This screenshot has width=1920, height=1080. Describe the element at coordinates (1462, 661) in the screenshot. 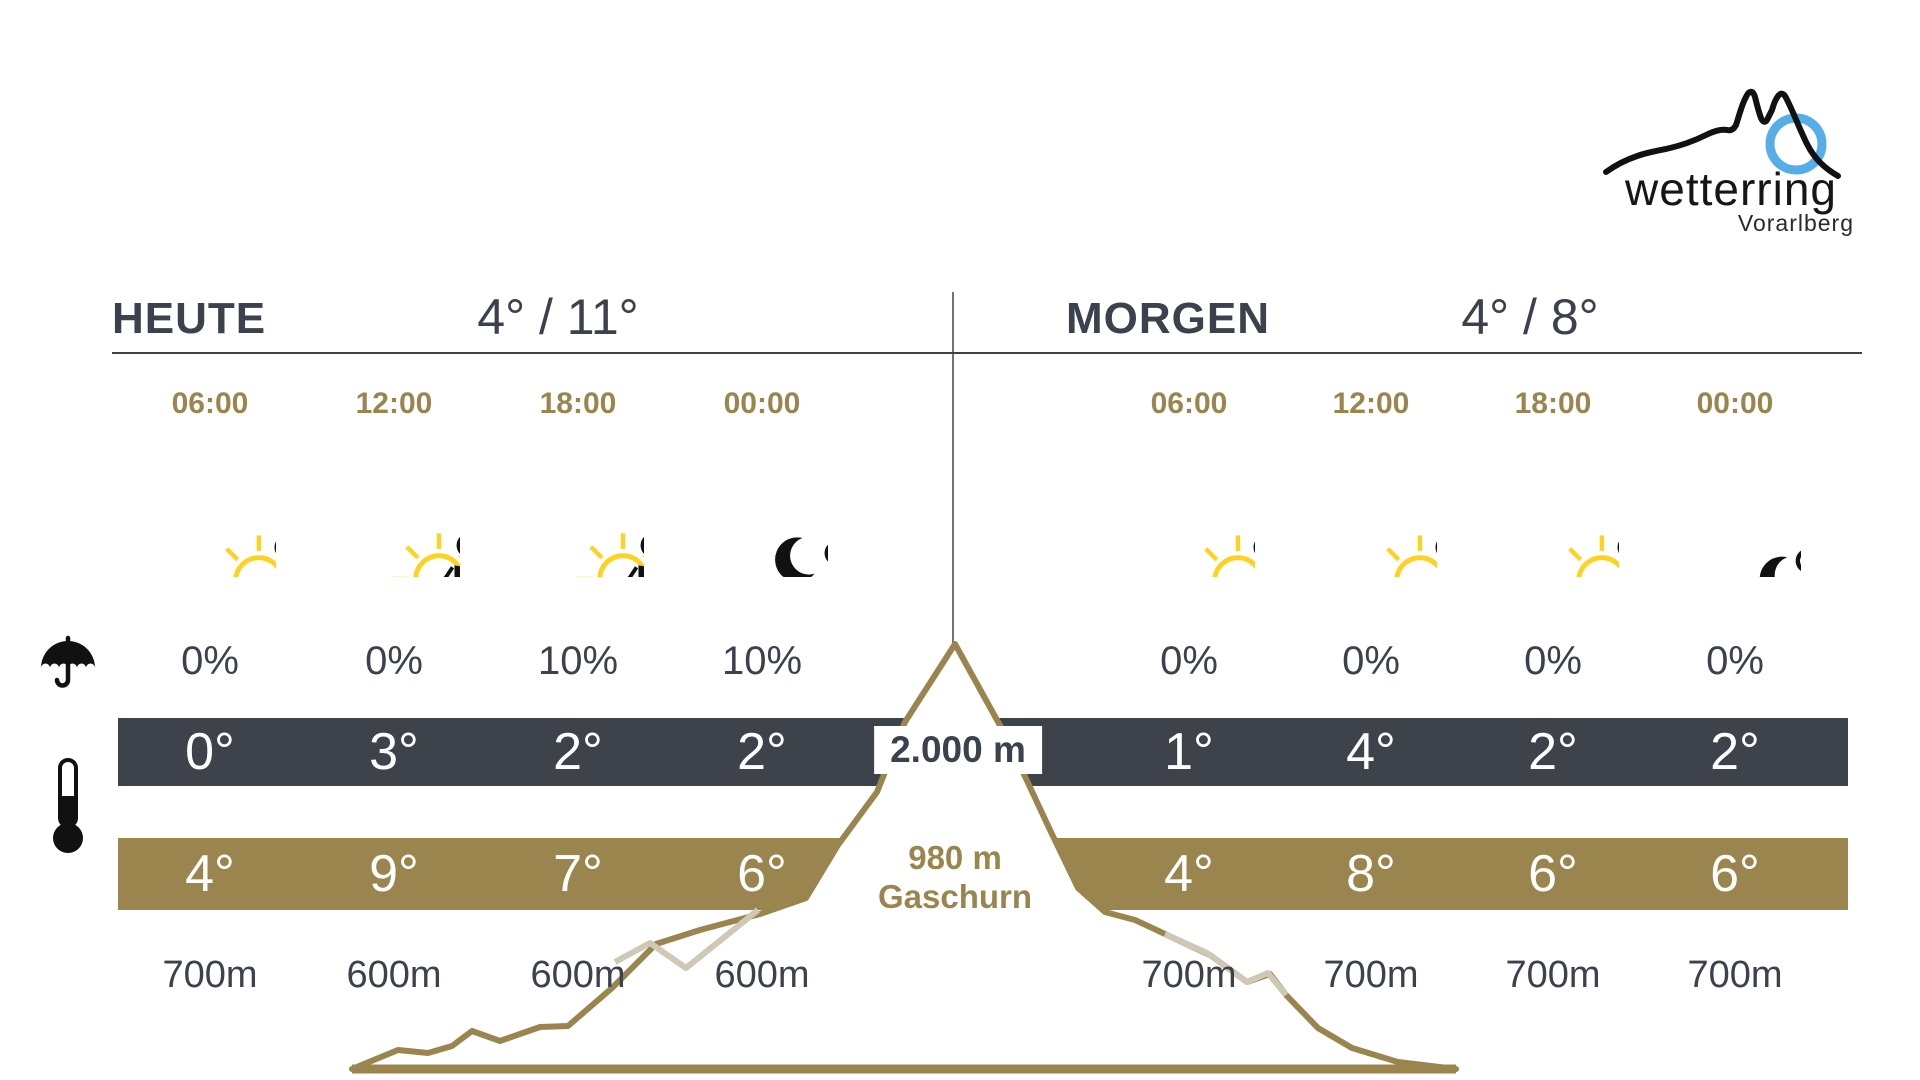

I see `row-precip: 0% 0% 0% 0%` at that location.